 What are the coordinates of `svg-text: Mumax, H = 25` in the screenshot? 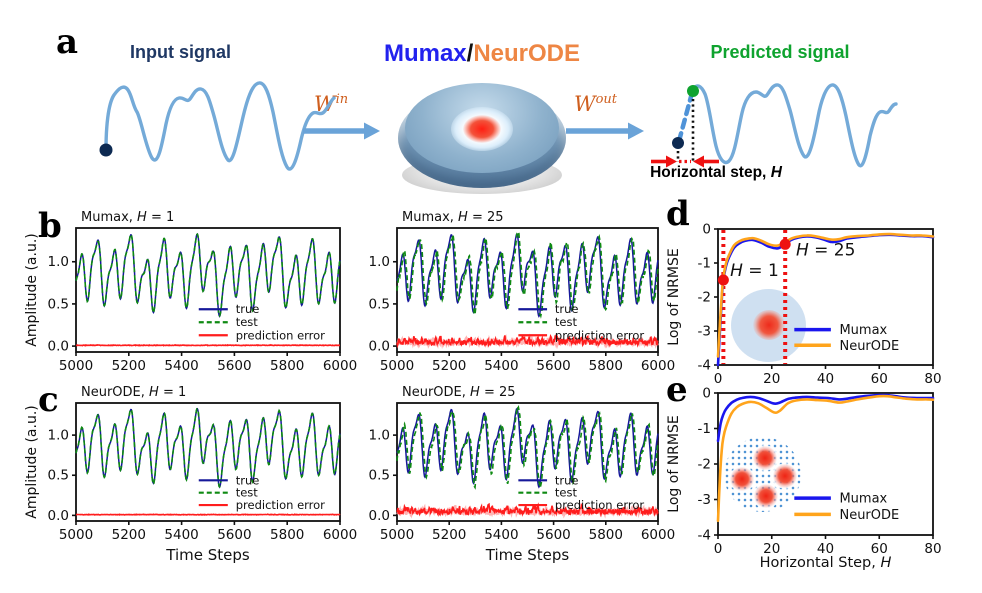 It's located at (453, 217).